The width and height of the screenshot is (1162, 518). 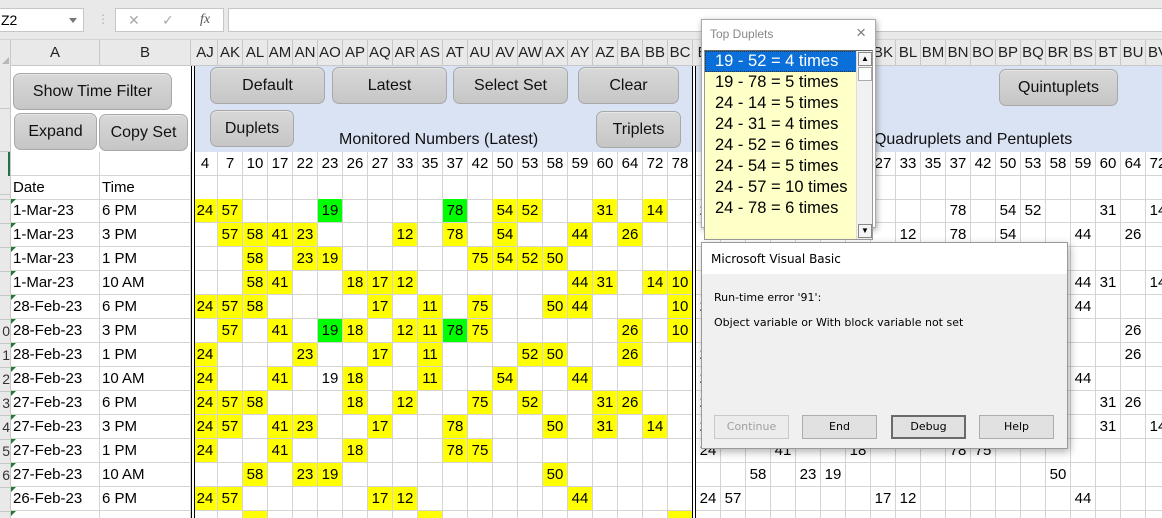 I want to click on quad-number-cell: 19, so click(x=833, y=475).